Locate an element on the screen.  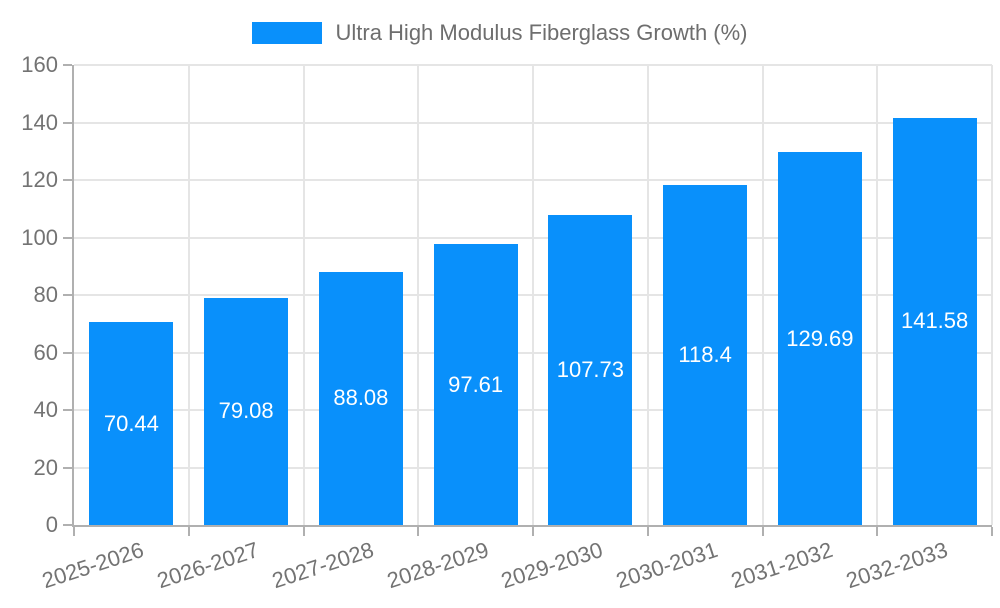
bar-value-label: 97.61 is located at coordinates (476, 384).